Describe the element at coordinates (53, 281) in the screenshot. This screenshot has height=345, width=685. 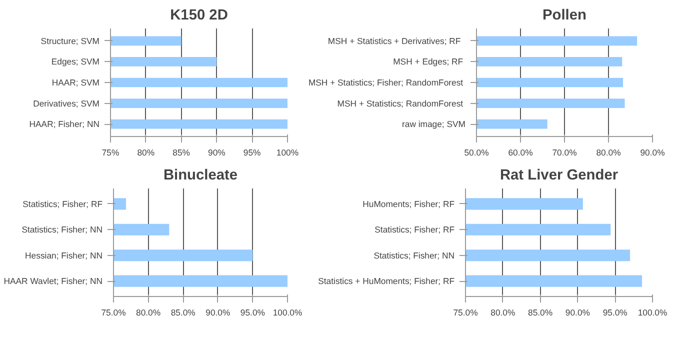
I see `y-tick-label: HAAR Wavlet; Fisher; NN` at that location.